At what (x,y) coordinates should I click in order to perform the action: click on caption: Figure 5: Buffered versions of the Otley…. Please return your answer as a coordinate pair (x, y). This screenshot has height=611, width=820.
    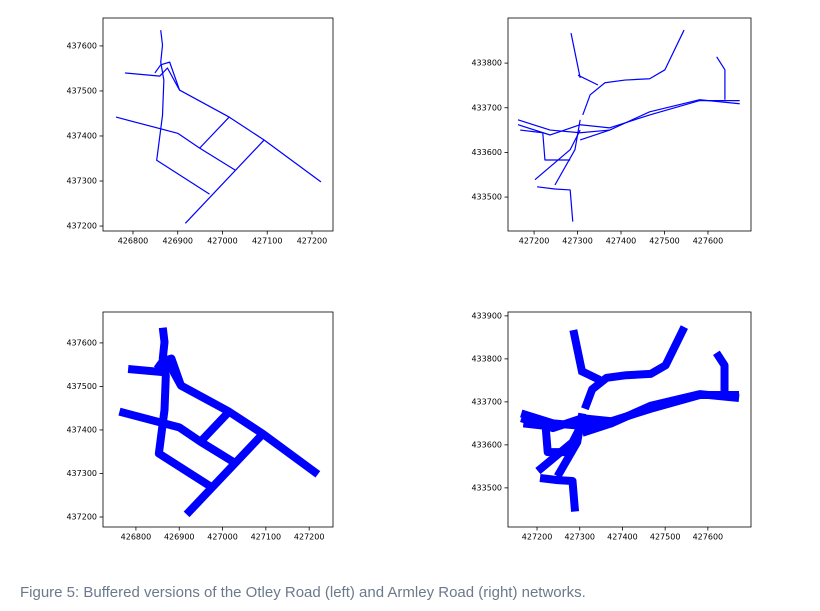
    Looking at the image, I should click on (303, 592).